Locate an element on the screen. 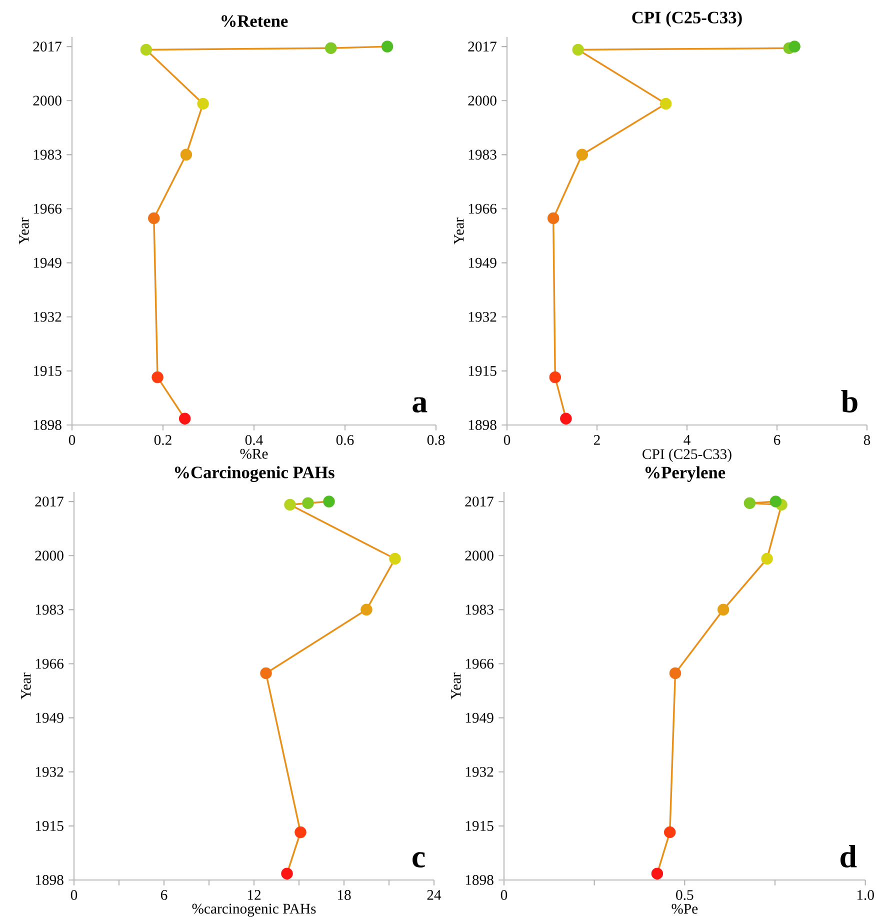  x-axis-title: %Re is located at coordinates (254, 453).